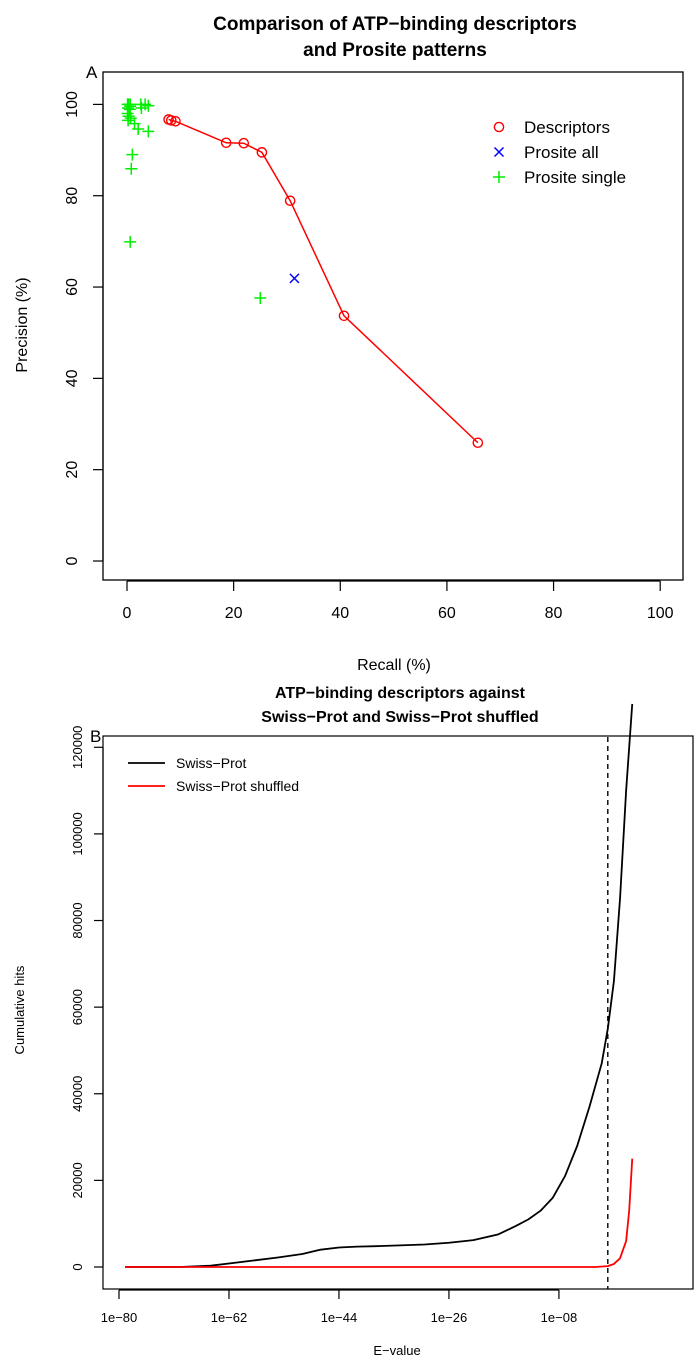  I want to click on chart-a-y-tick-label: 80, so click(72, 196).